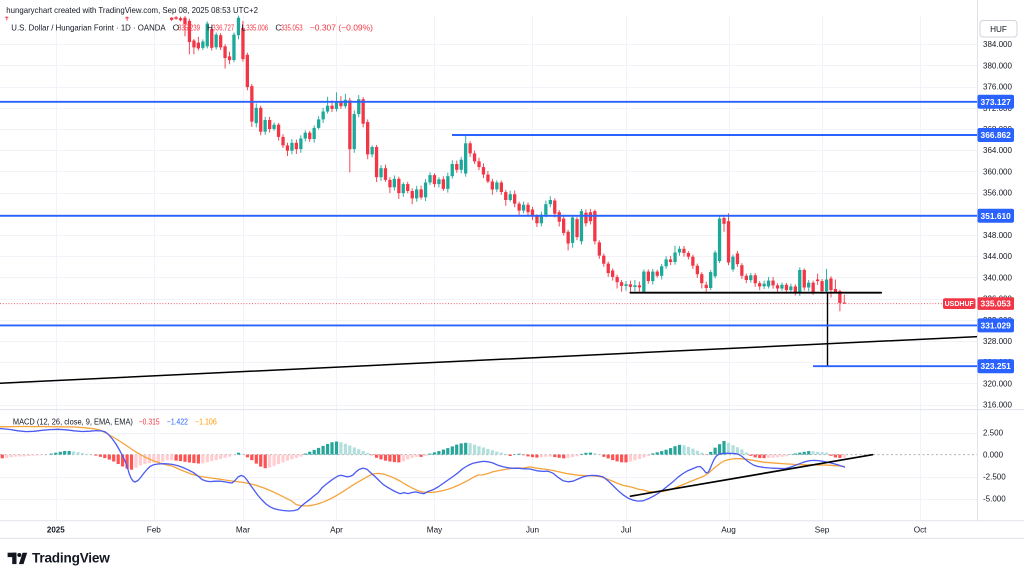 This screenshot has height=583, width=1024. I want to click on svg-text: Sep, so click(822, 530).